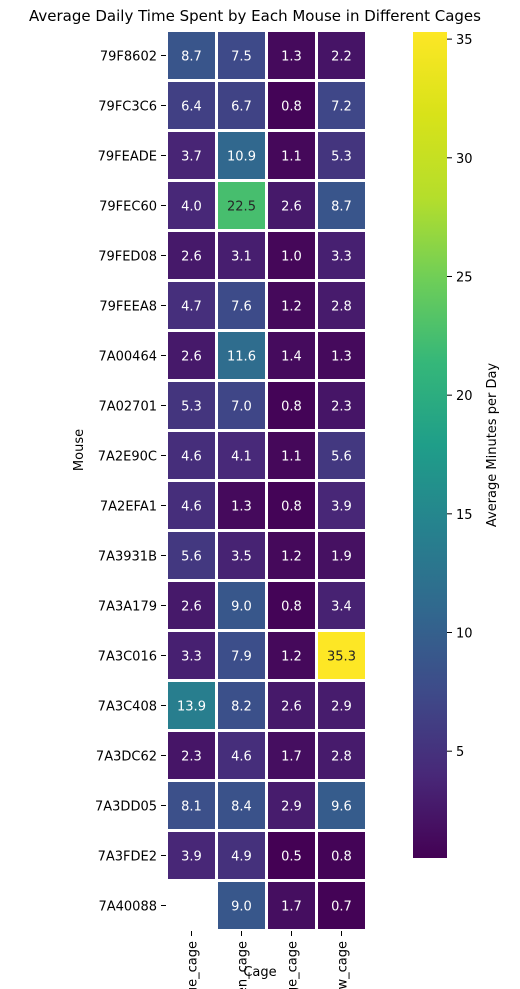 This screenshot has height=989, width=520. What do you see at coordinates (241, 857) in the screenshot?
I see `cell-value-label: 4.9` at bounding box center [241, 857].